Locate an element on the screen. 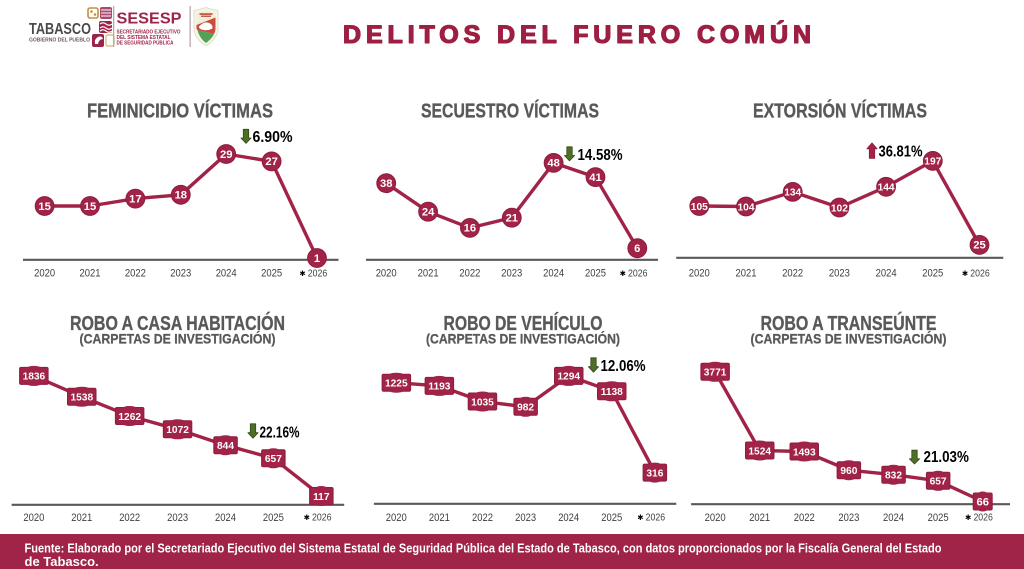  svg-text: TABASCO is located at coordinates (60, 29).